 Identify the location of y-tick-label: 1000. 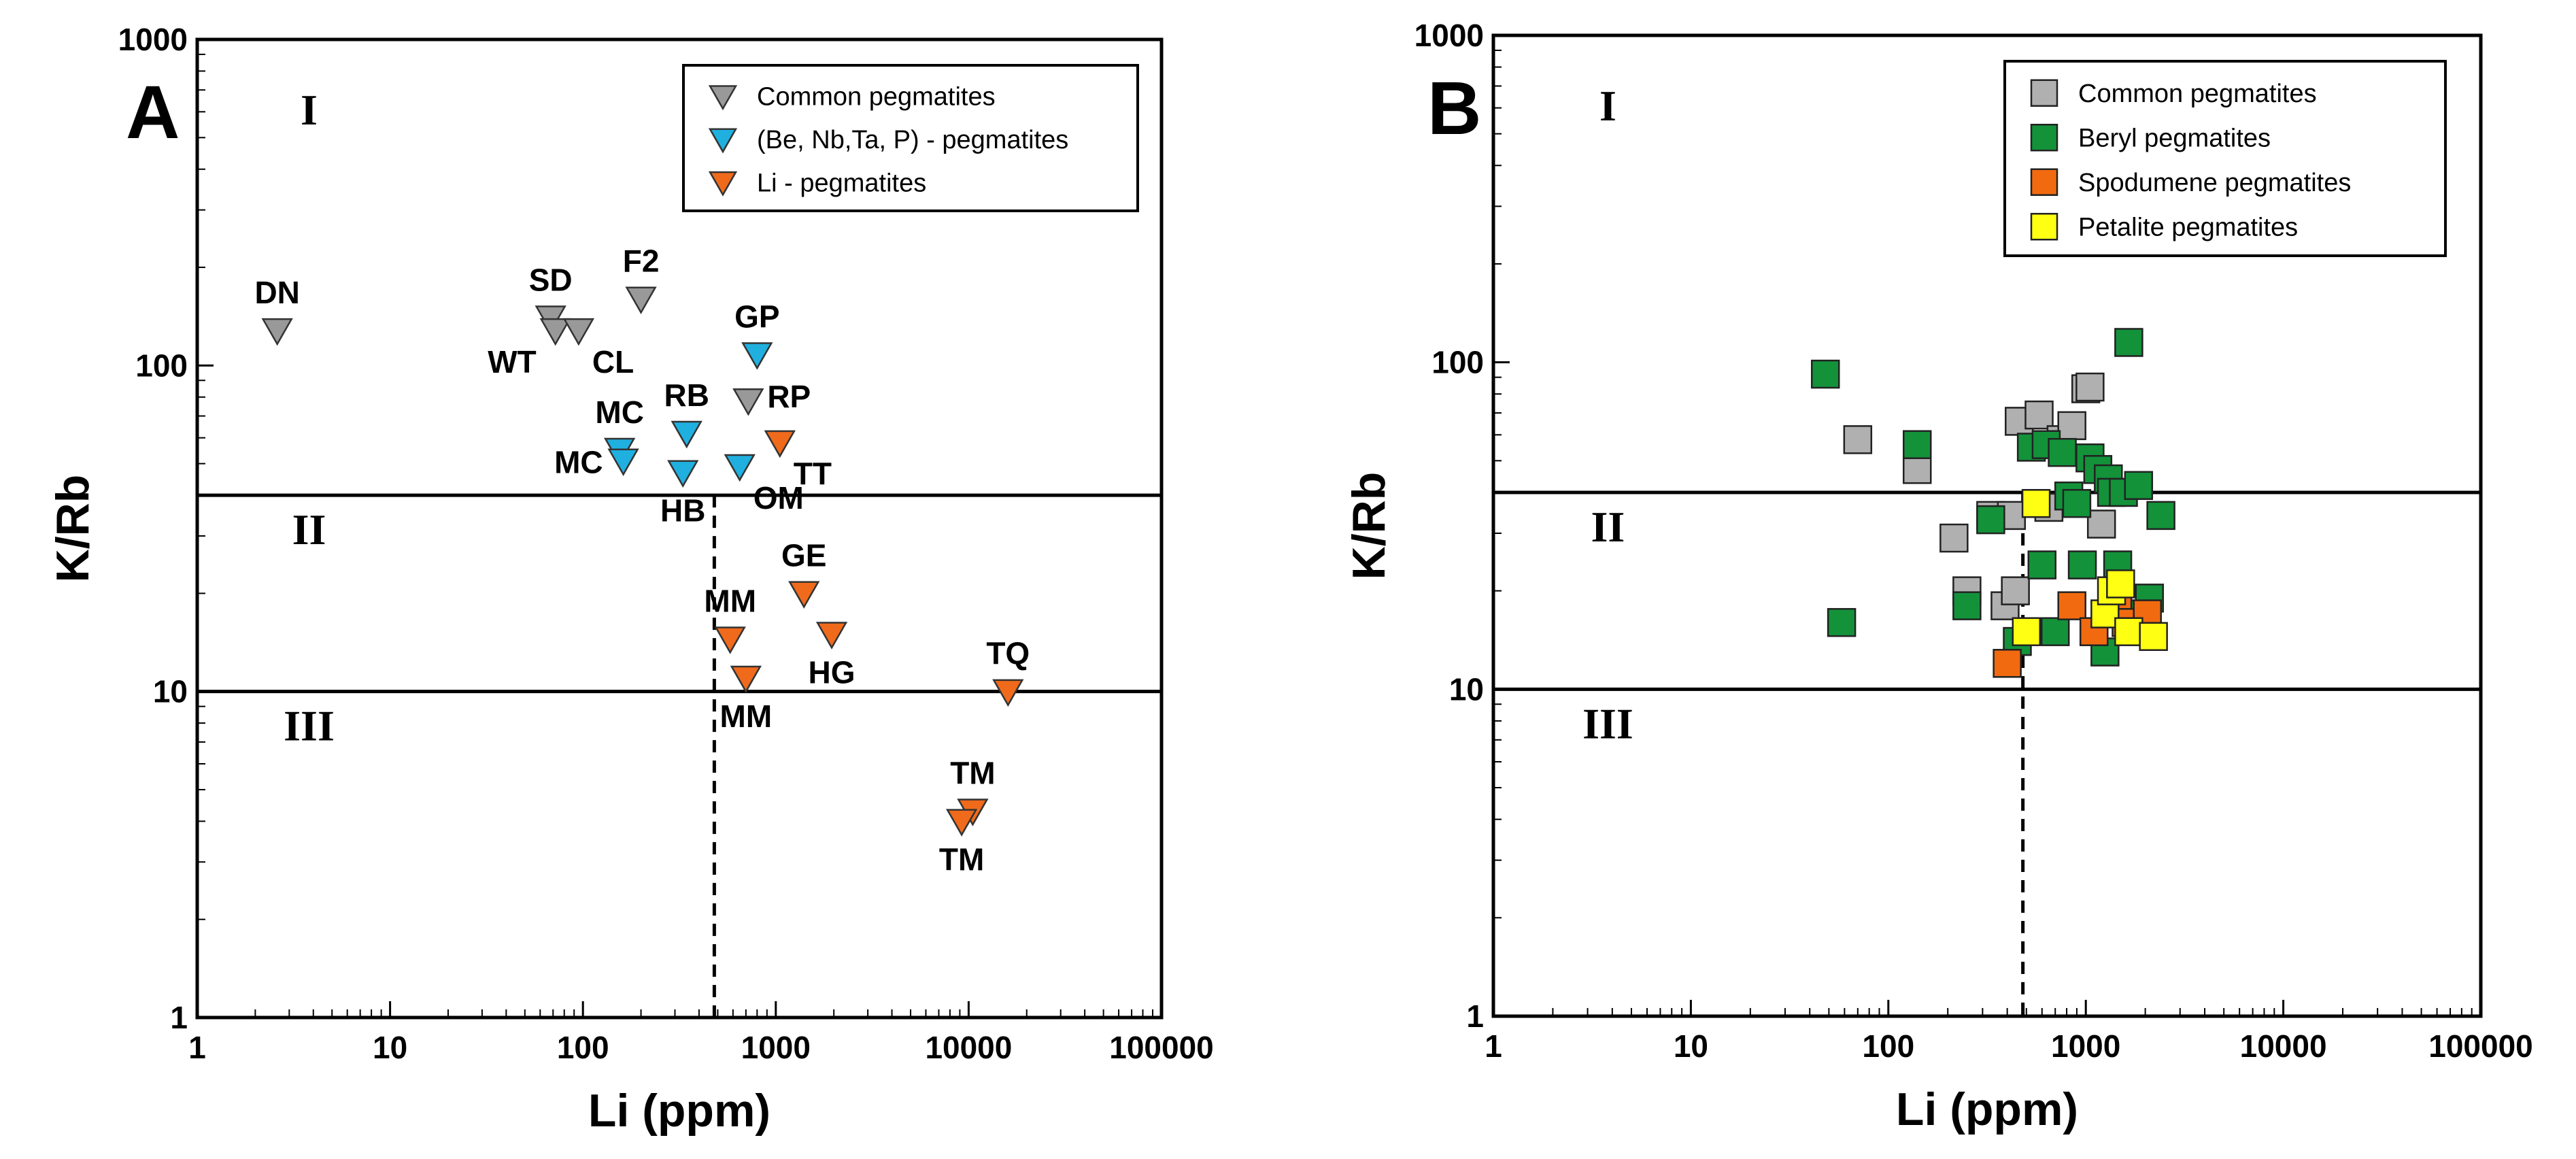
(153, 39).